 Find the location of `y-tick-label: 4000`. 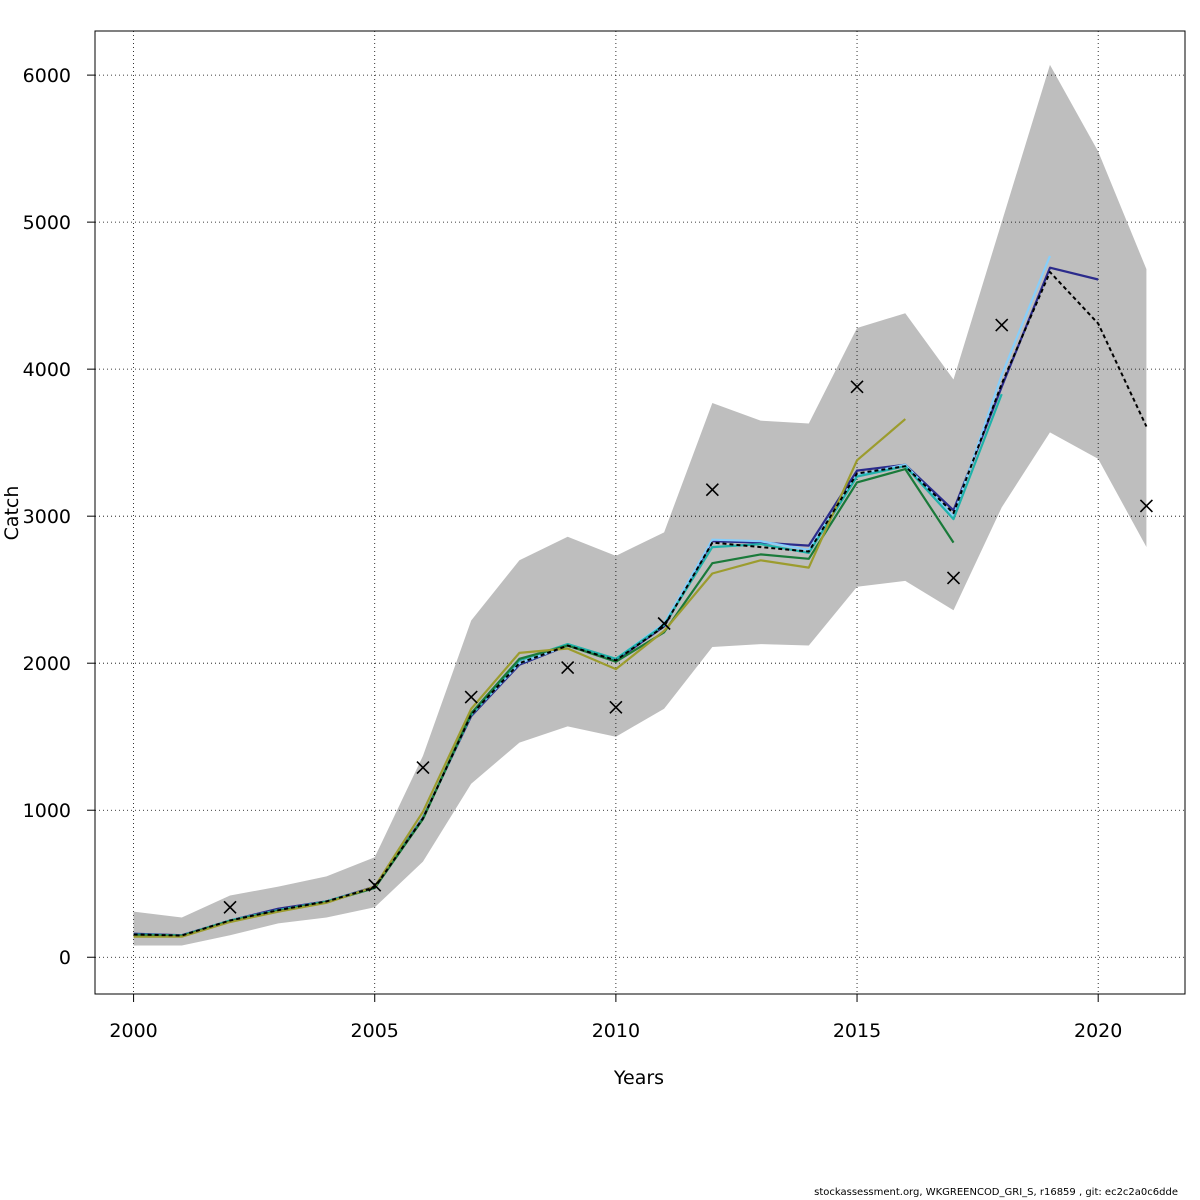

y-tick-label: 4000 is located at coordinates (47, 370).